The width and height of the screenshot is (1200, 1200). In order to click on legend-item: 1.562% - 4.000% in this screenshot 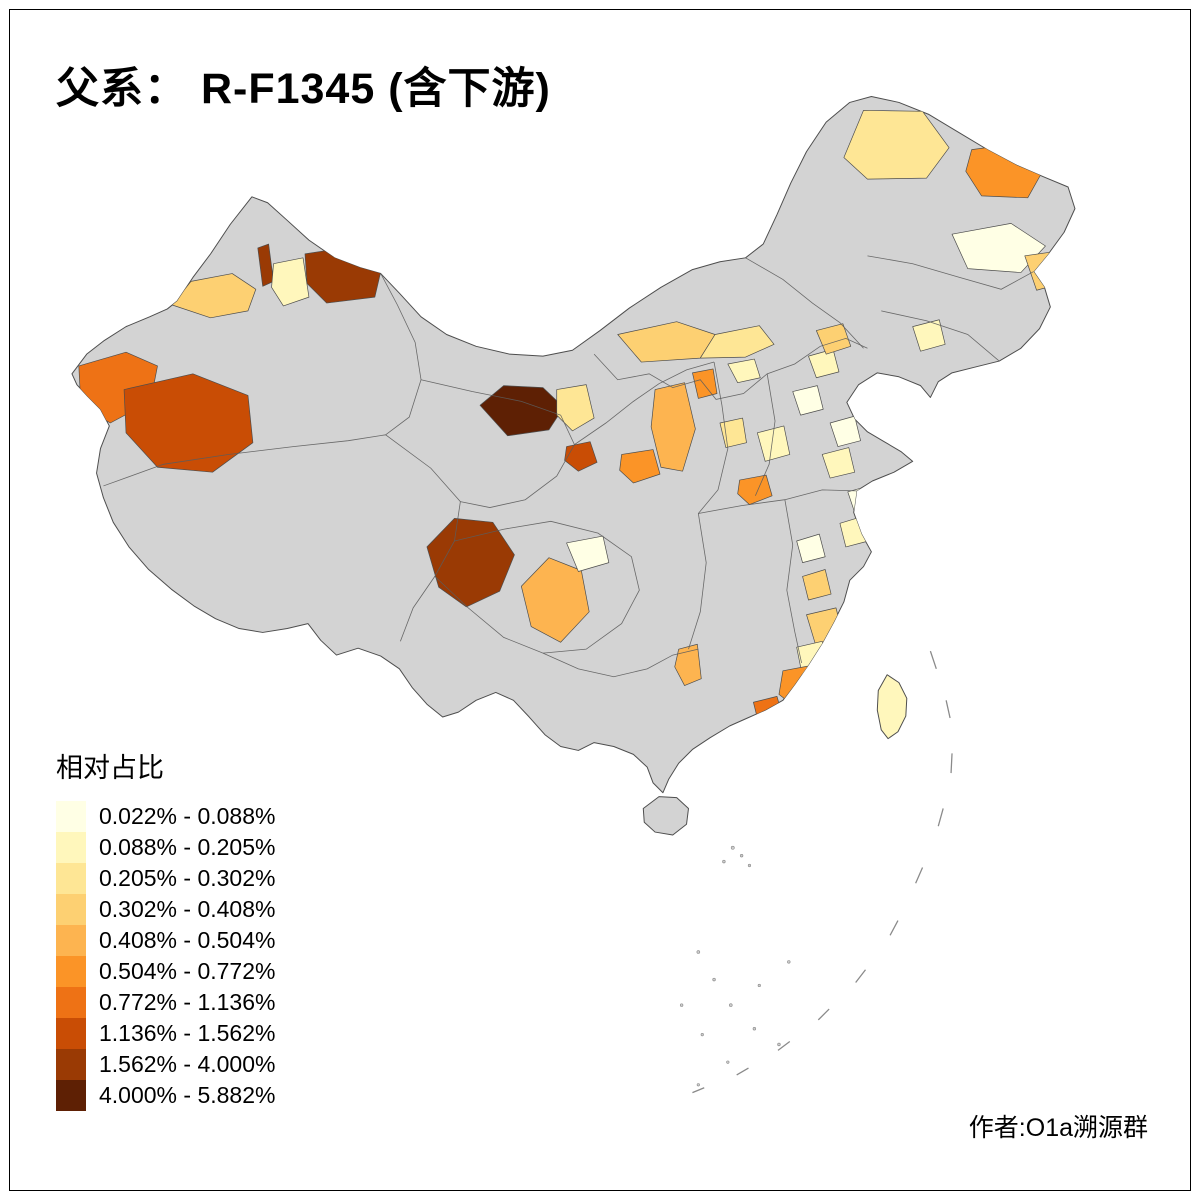, I will do `click(165, 1064)`.